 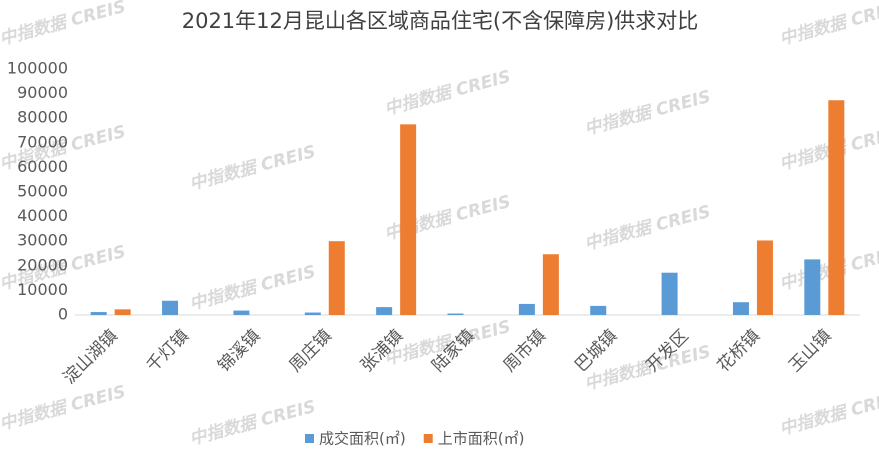 What do you see at coordinates (42, 191) in the screenshot?
I see `y-tick-label: 50000` at bounding box center [42, 191].